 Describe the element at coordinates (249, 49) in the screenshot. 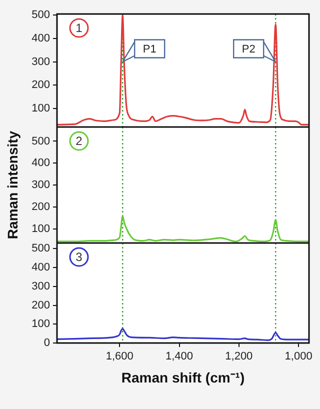

I see `annotation: P2` at that location.